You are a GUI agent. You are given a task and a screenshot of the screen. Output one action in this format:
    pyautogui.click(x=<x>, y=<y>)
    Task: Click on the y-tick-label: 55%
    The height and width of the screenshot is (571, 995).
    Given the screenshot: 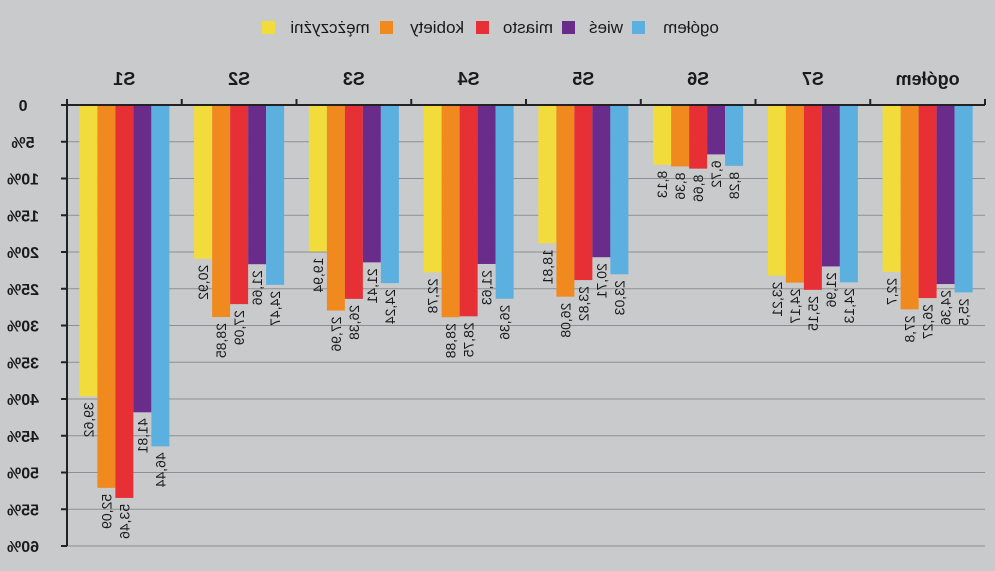 What is the action you would take?
    pyautogui.click(x=23, y=510)
    